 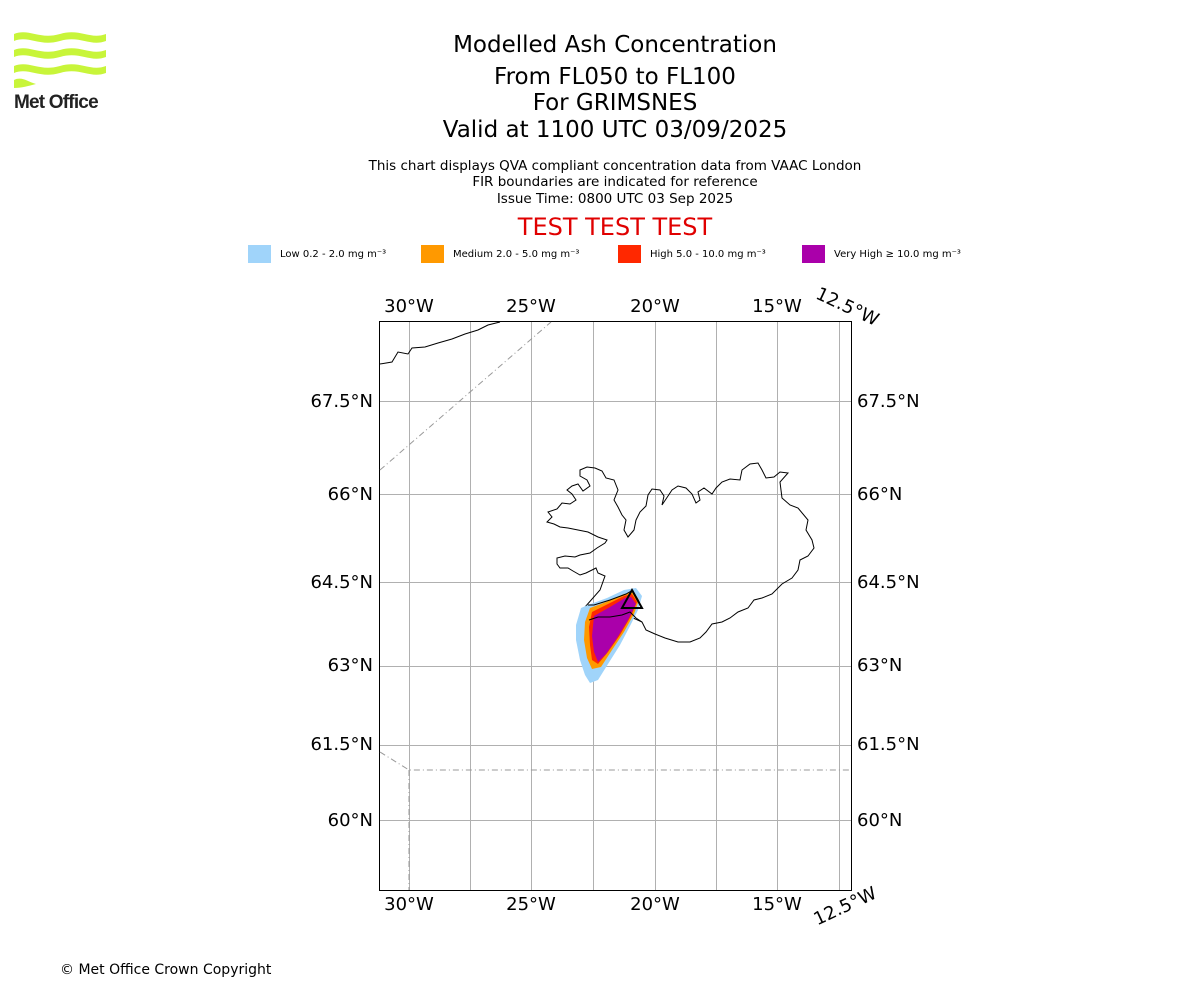 I want to click on chart-title: Modelled Ash Concentration, so click(x=615, y=45).